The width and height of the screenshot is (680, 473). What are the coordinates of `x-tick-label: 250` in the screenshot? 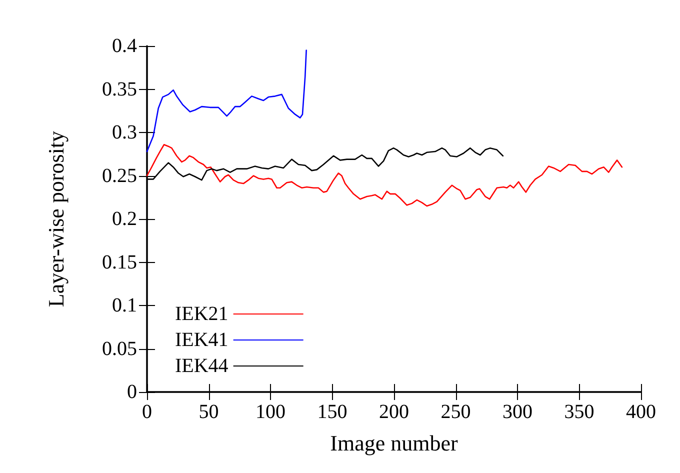 It's located at (455, 412).